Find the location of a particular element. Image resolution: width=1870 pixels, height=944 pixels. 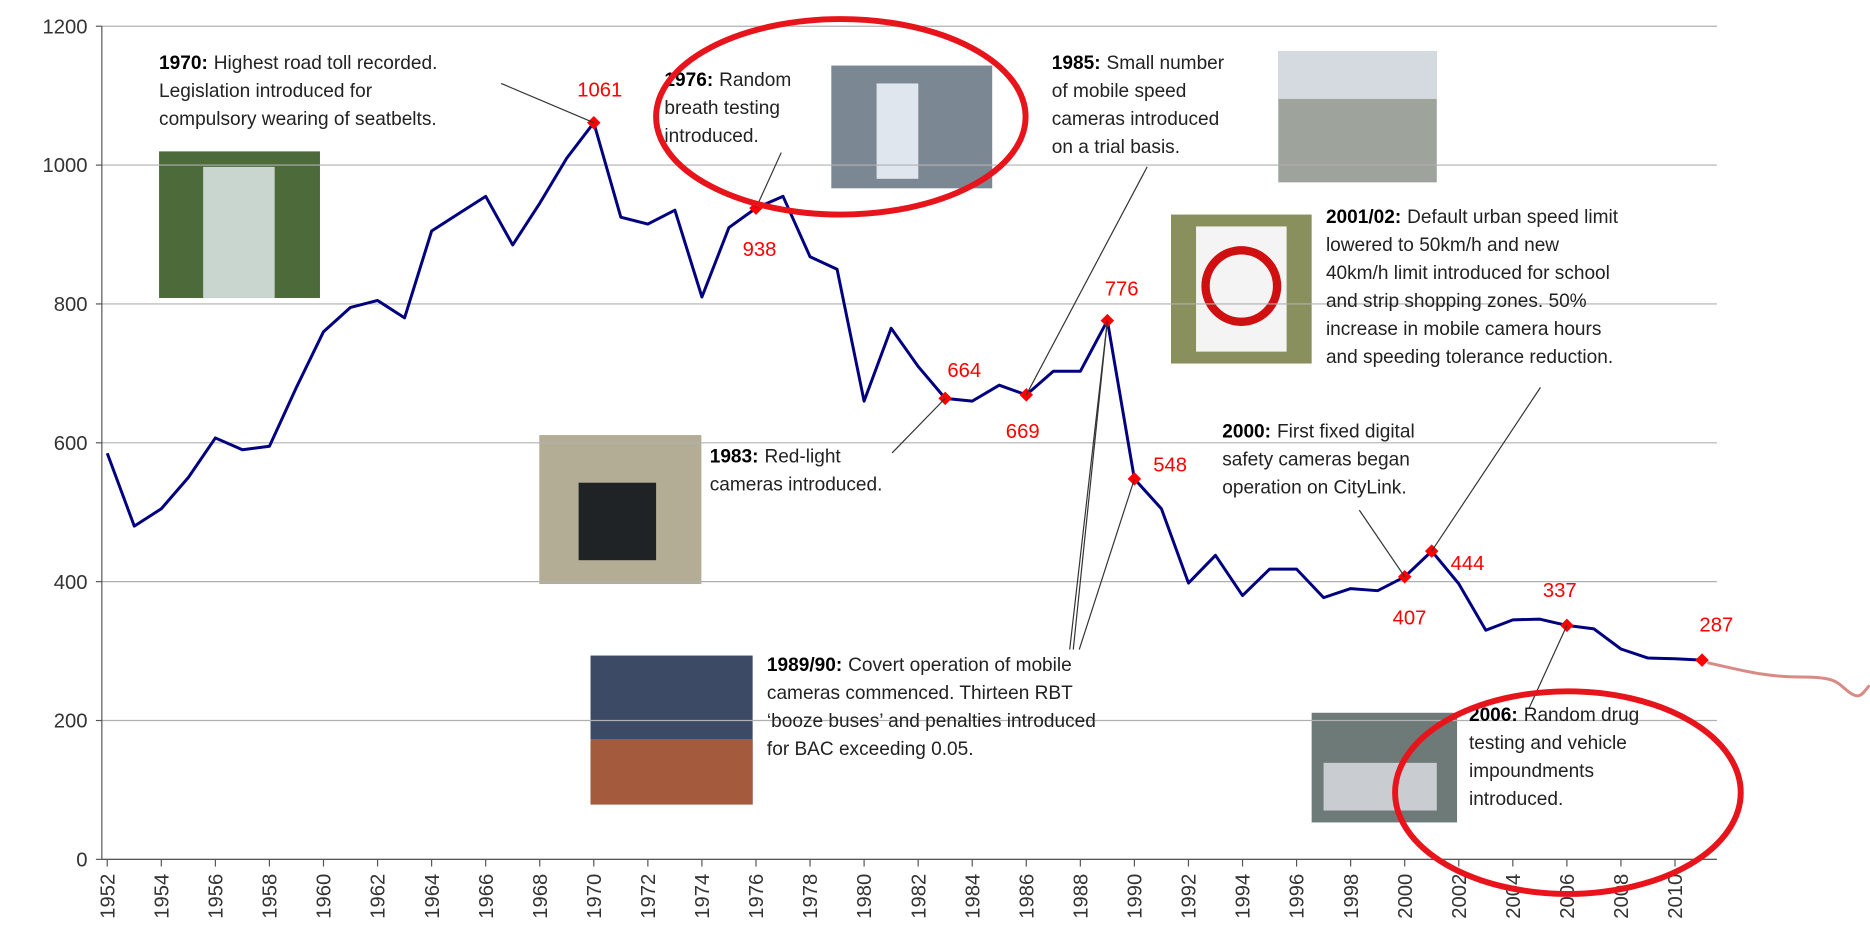

x-tick-label: 2002 is located at coordinates (1460, 896).